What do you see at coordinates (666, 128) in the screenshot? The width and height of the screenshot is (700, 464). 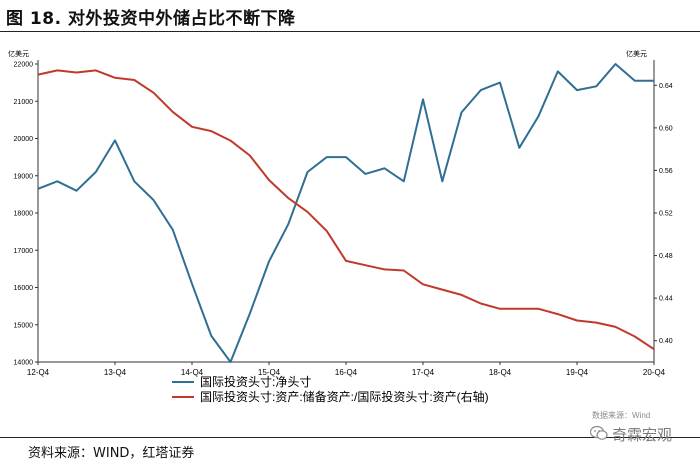 I see `right-tick-label: 0.60` at bounding box center [666, 128].